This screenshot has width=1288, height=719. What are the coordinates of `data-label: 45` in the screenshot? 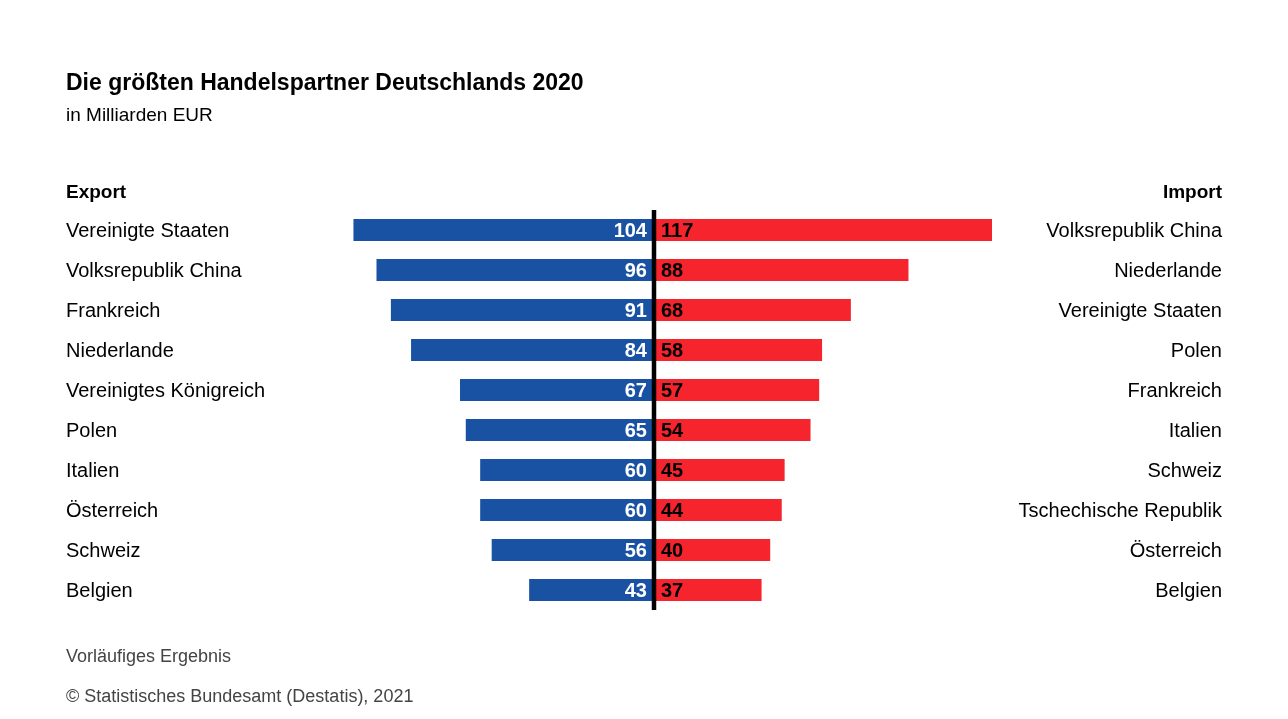 It's located at (672, 470).